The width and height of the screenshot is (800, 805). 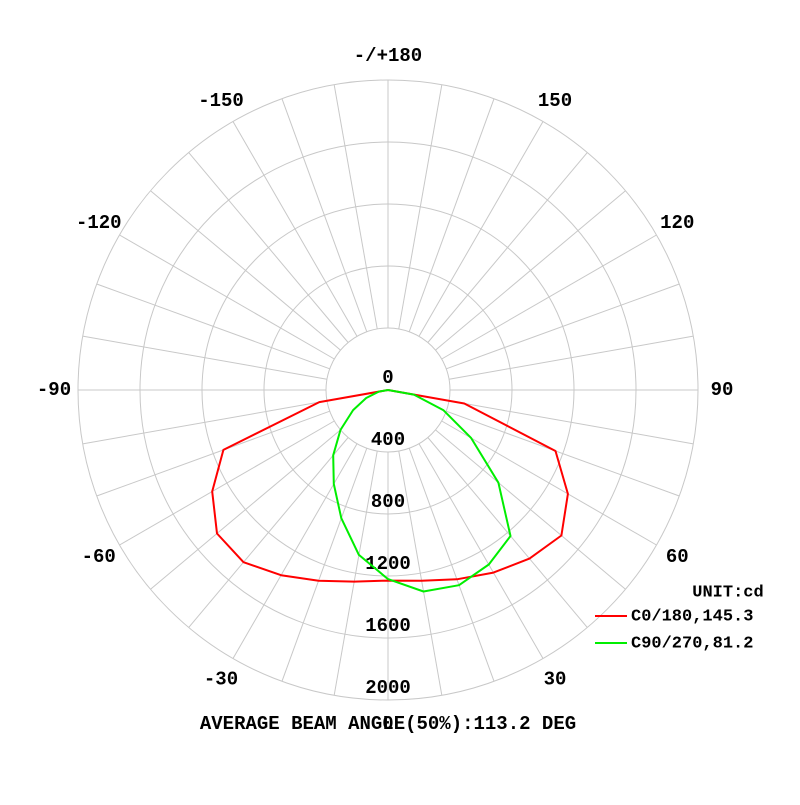 I want to click on angle-tick-label: 30, so click(x=555, y=679).